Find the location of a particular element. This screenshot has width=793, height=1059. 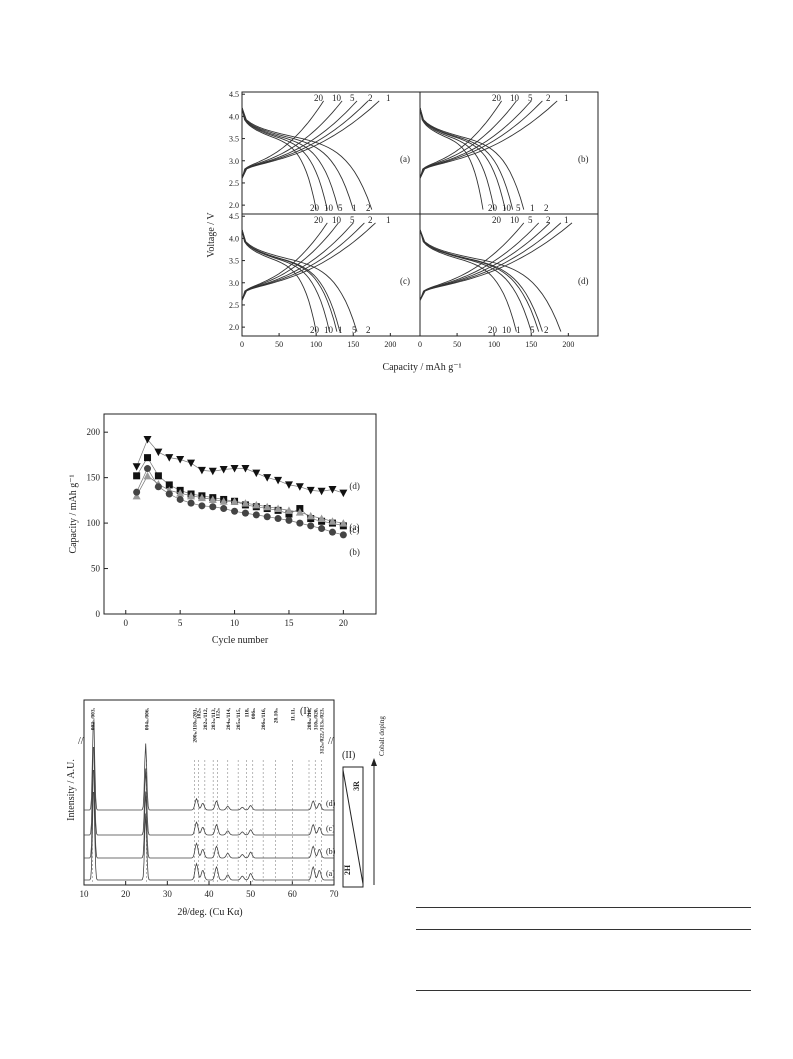

fig3-peak-label: 202ₕ/112ᵣ is located at coordinates (206, 718).